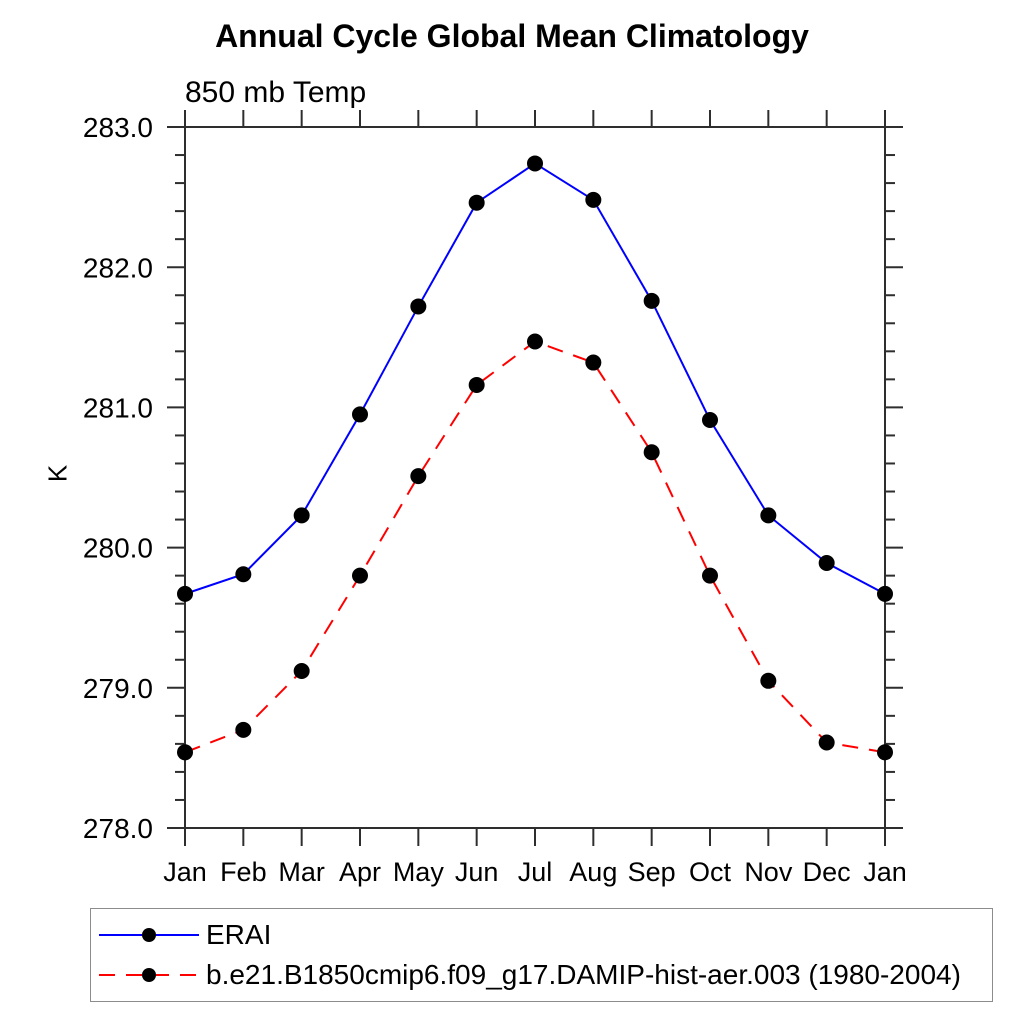  What do you see at coordinates (301, 872) in the screenshot?
I see `x-tick-label: Mar` at bounding box center [301, 872].